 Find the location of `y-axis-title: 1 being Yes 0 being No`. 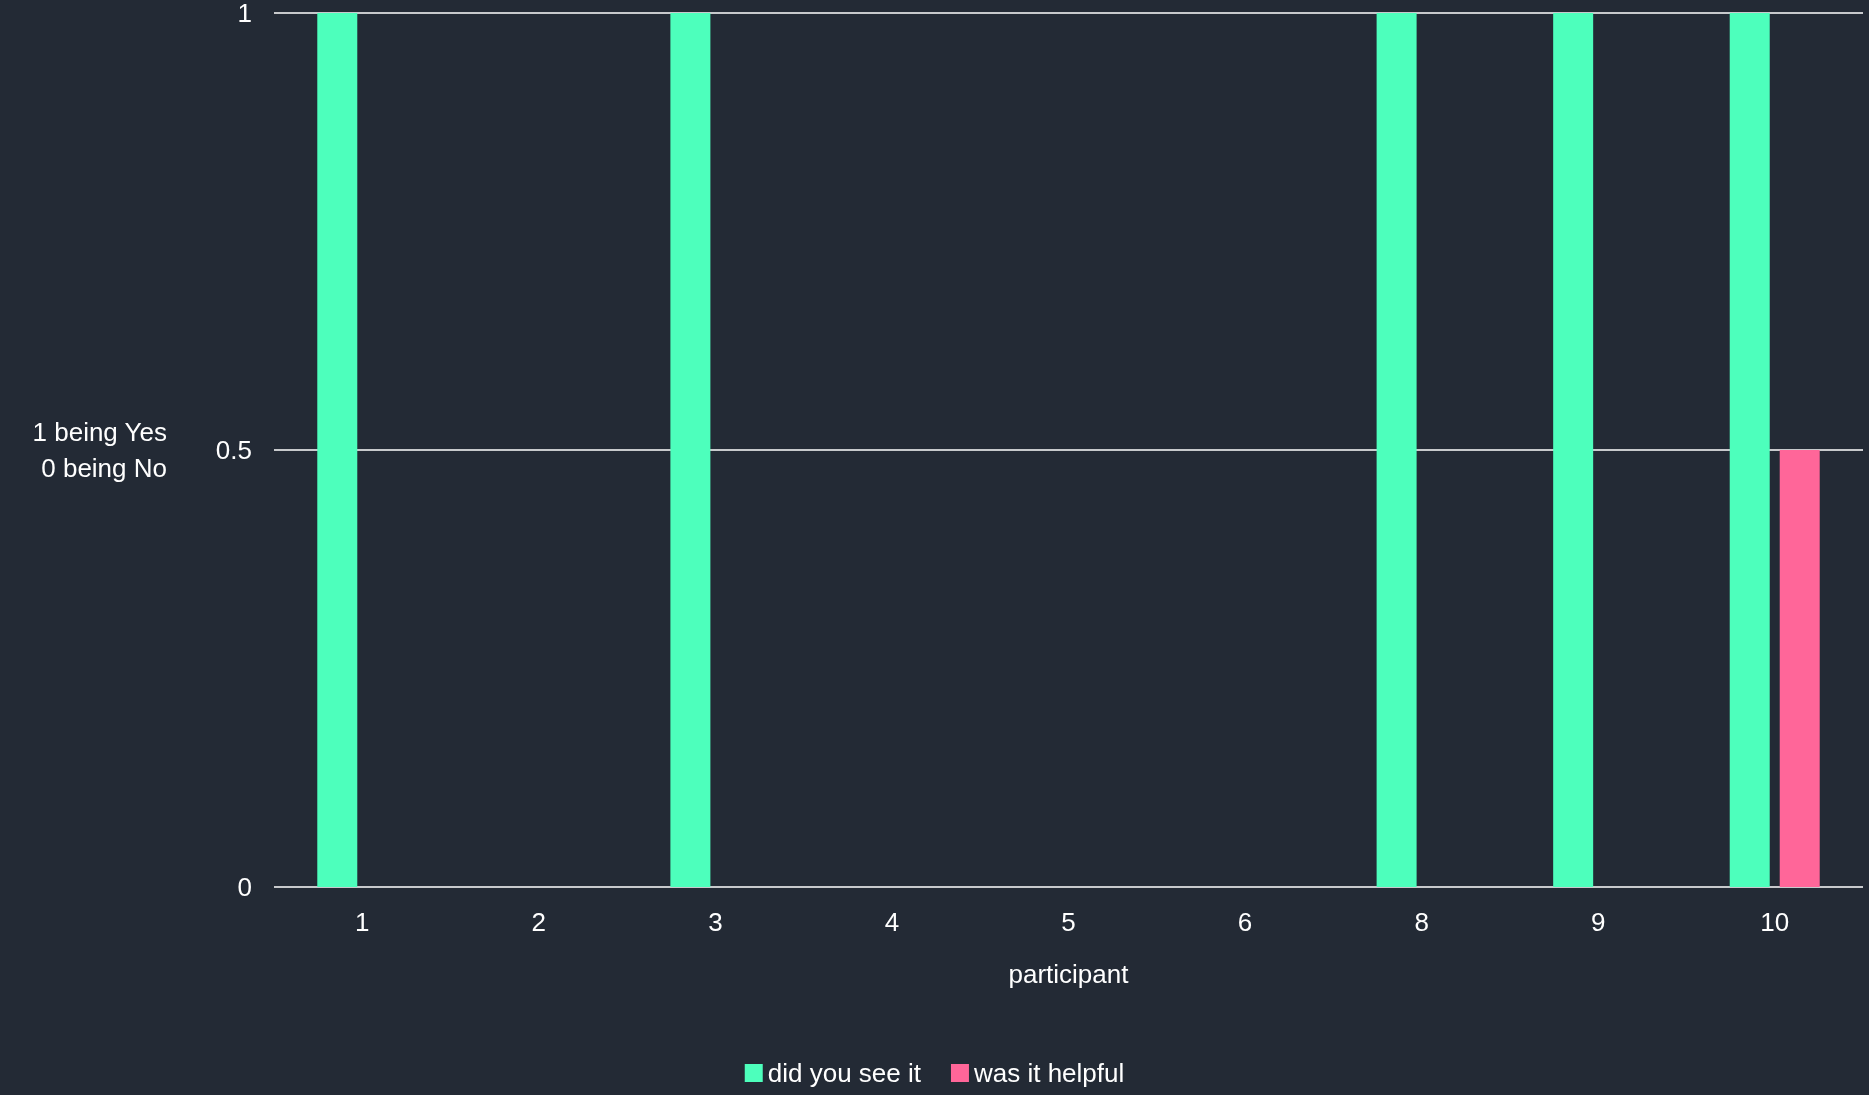

y-axis-title: 1 being Yes 0 being No is located at coordinates (99, 450).